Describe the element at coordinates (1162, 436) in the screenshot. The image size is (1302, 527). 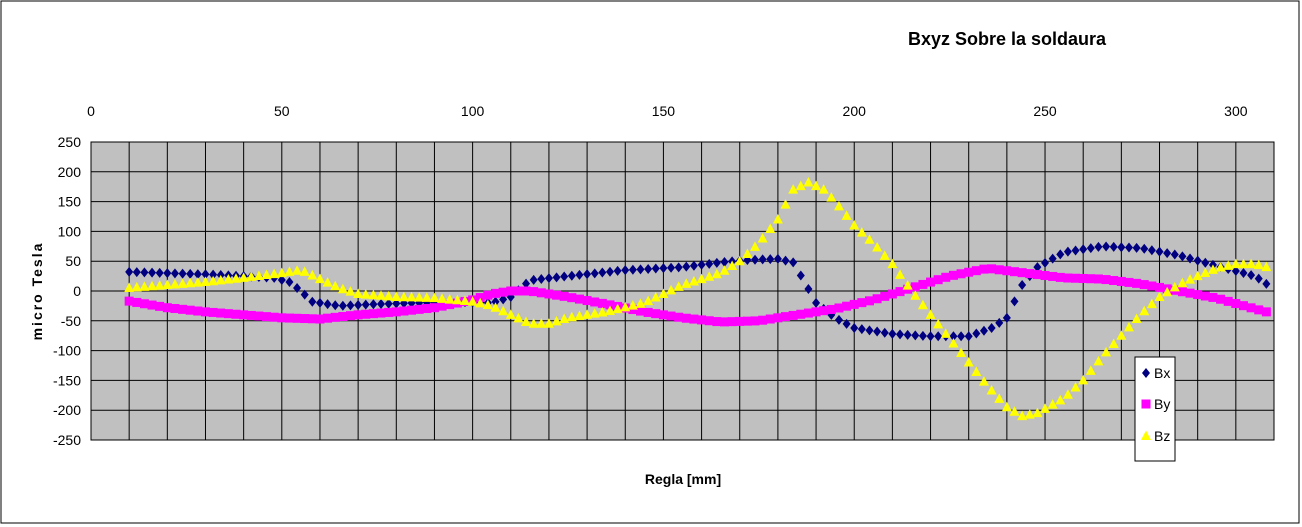
I see `legend-label-bz: Bz` at that location.